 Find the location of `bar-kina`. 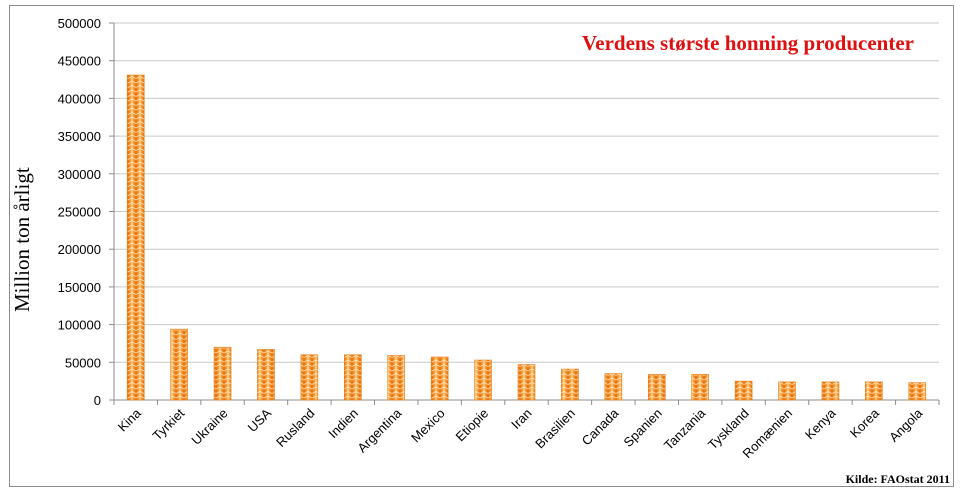

bar-kina is located at coordinates (135, 237).